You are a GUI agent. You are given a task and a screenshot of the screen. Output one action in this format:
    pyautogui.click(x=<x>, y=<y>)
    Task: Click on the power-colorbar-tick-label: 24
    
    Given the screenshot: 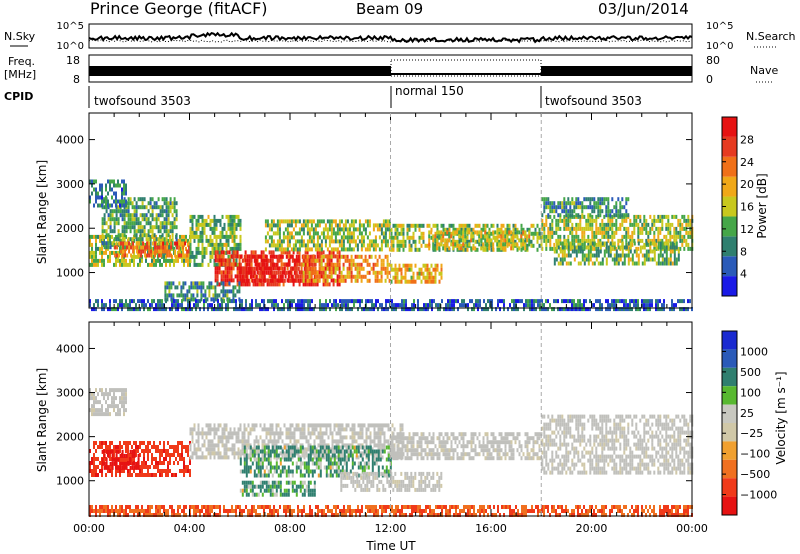 What is the action you would take?
    pyautogui.click(x=747, y=162)
    